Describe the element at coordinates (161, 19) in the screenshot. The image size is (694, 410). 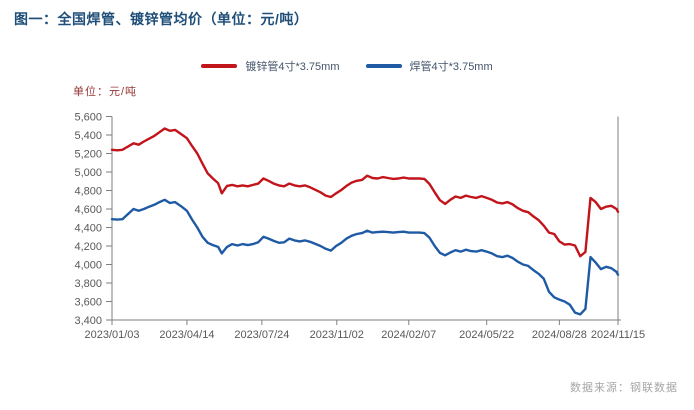
I see `page-title: 图一：全国焊管、镀锌管均价（单位：元/吨）` at that location.